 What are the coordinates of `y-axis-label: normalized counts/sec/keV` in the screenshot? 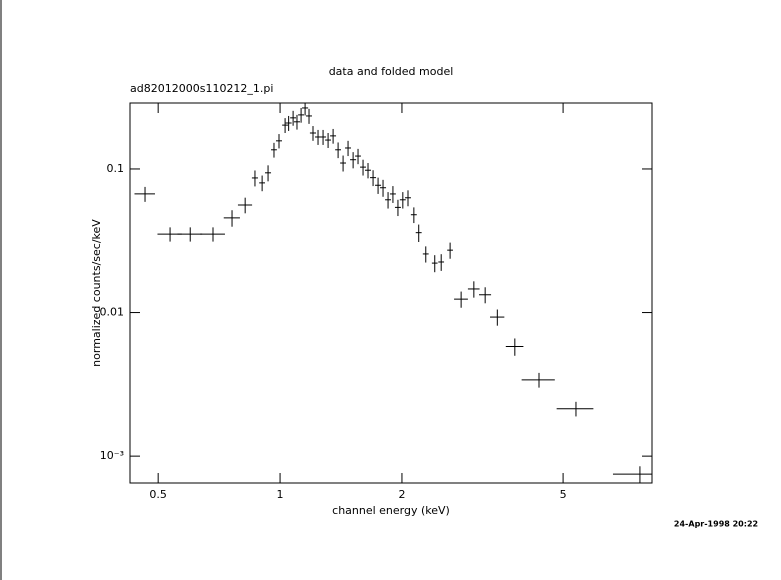 It's located at (96, 293).